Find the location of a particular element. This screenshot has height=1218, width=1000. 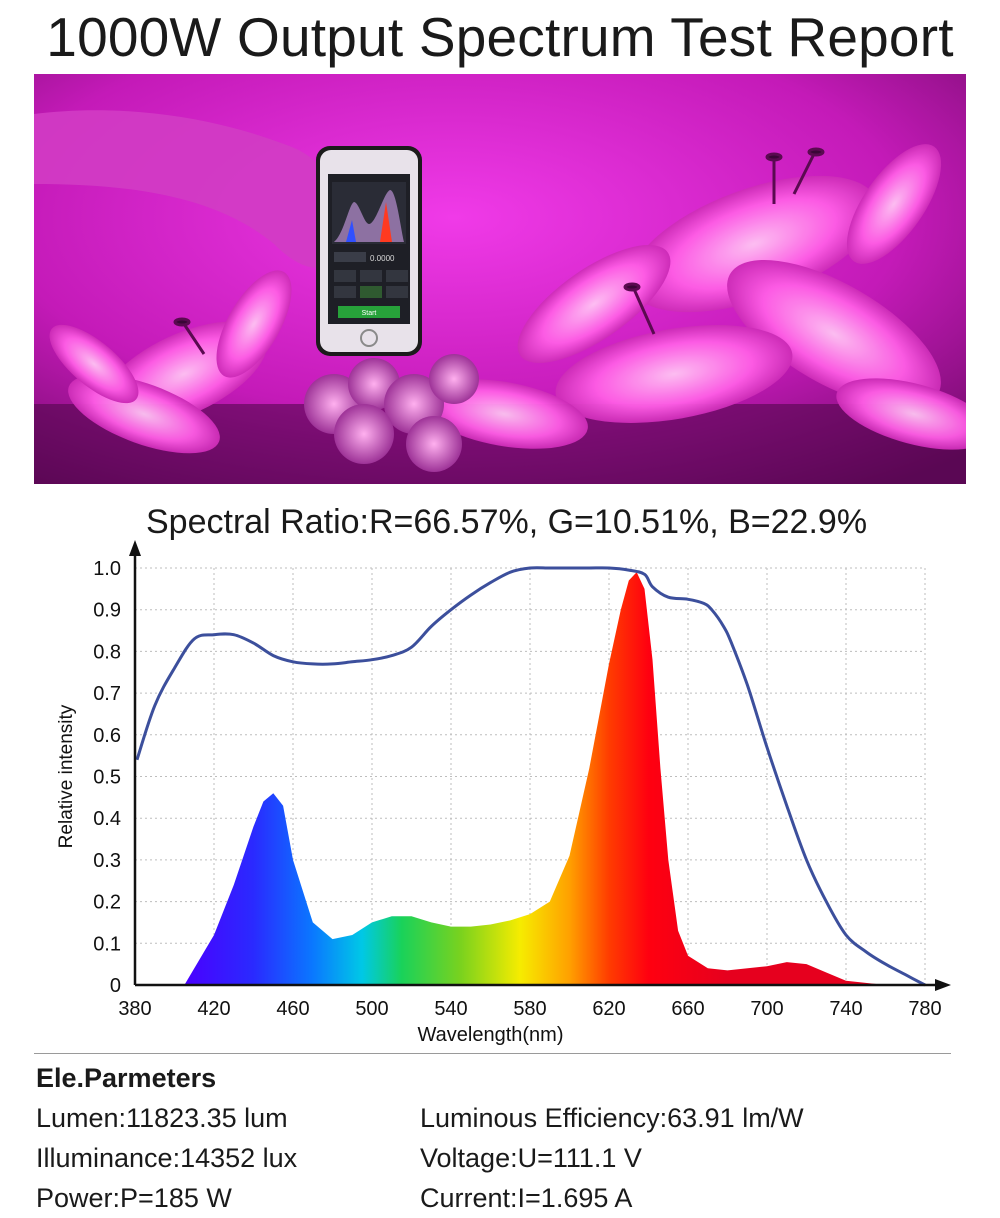

x-tick-label: 420 is located at coordinates (213, 1009).